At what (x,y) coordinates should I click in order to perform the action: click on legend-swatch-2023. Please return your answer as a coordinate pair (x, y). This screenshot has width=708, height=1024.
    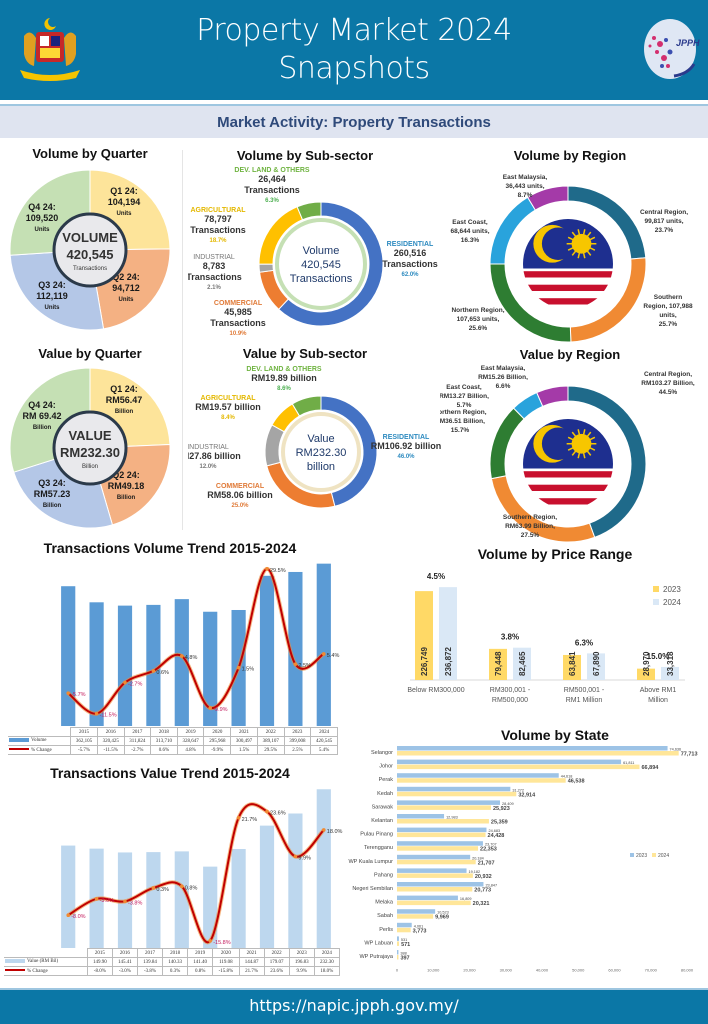
    Looking at the image, I should click on (656, 589).